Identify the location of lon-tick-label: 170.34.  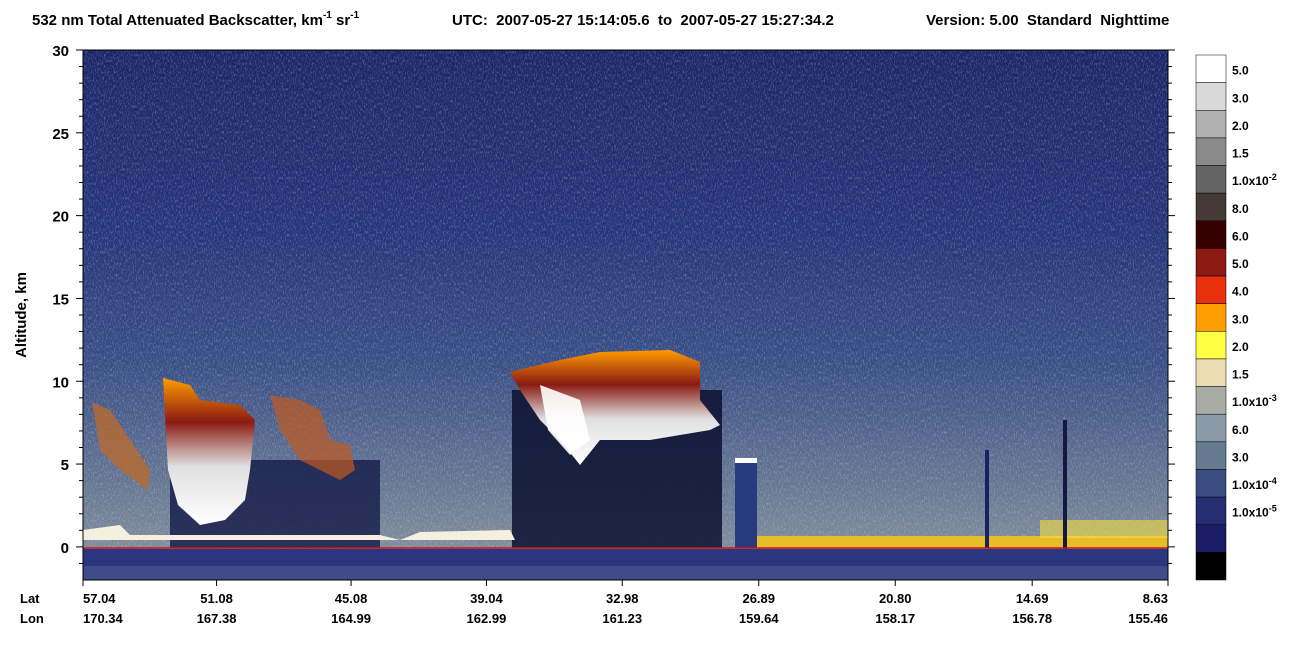
(103, 618).